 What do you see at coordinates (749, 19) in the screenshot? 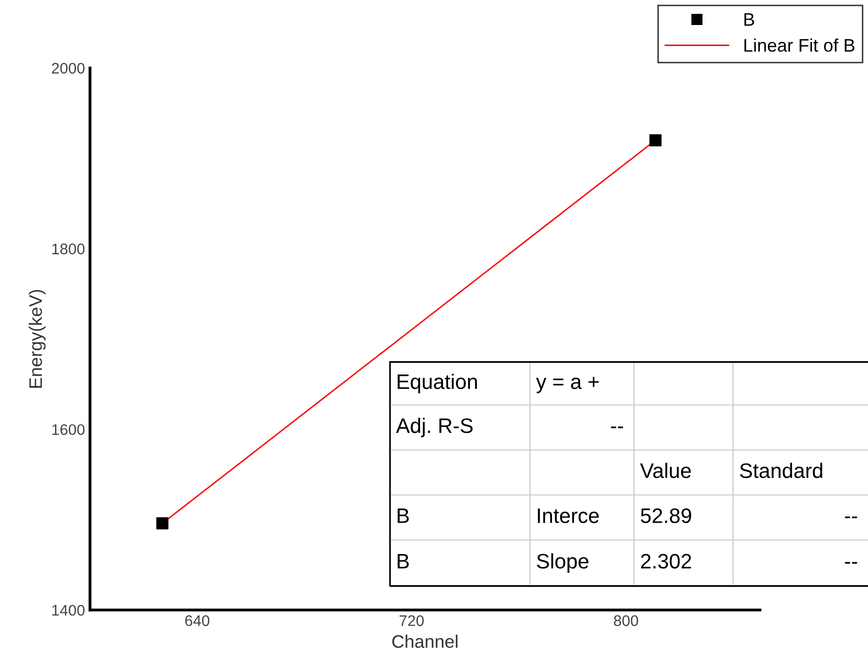
I see `legend-label: B` at bounding box center [749, 19].